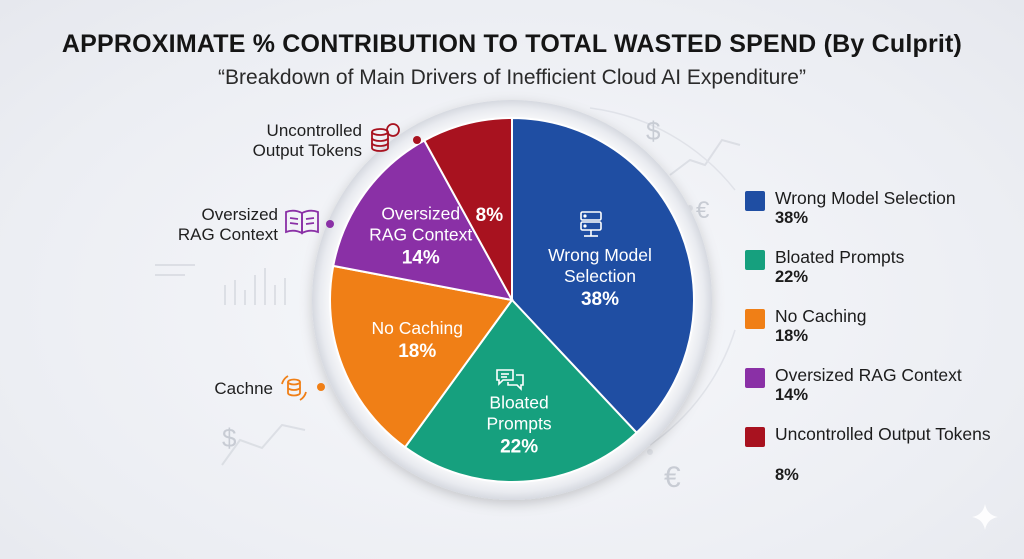 The width and height of the screenshot is (1024, 559). I want to click on callout-dot-cache, so click(321, 387).